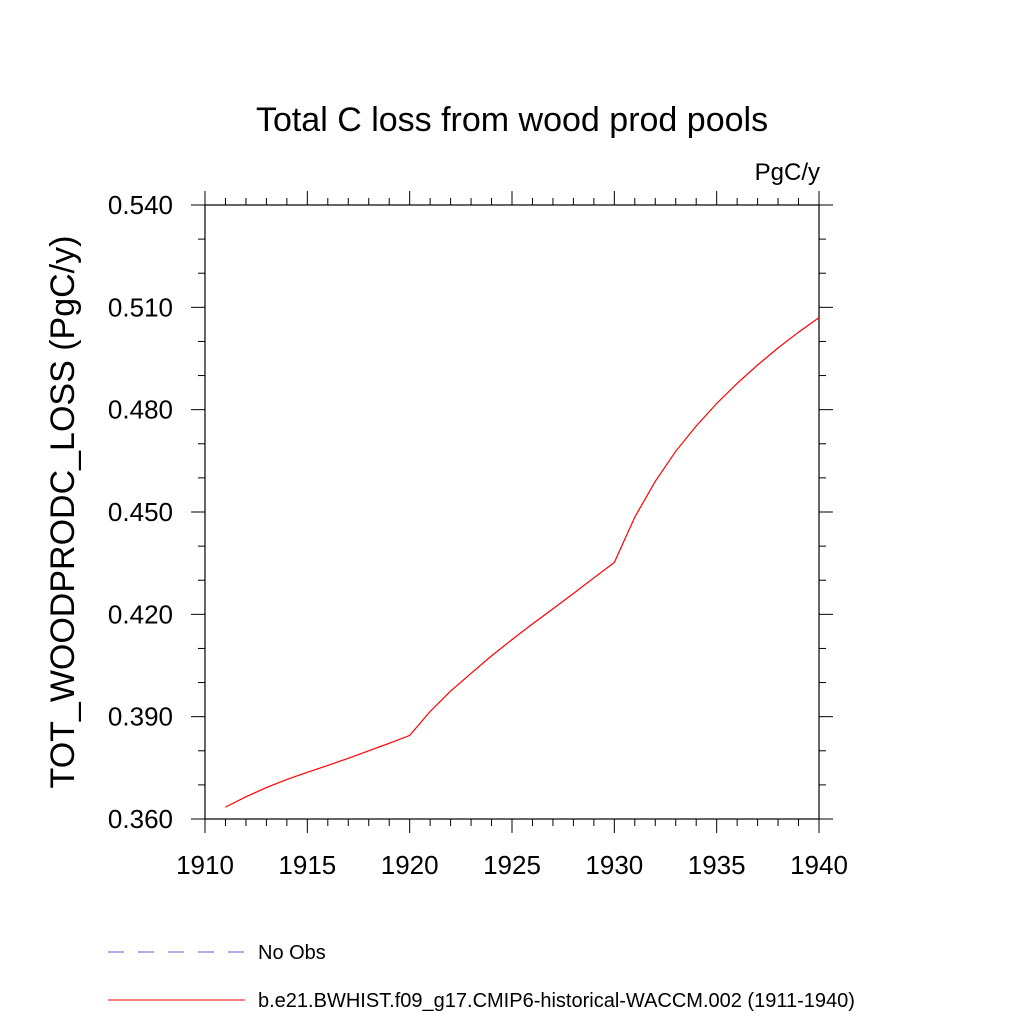 The image size is (1024, 1024). What do you see at coordinates (140, 205) in the screenshot?
I see `y-tick-label: 0.540` at bounding box center [140, 205].